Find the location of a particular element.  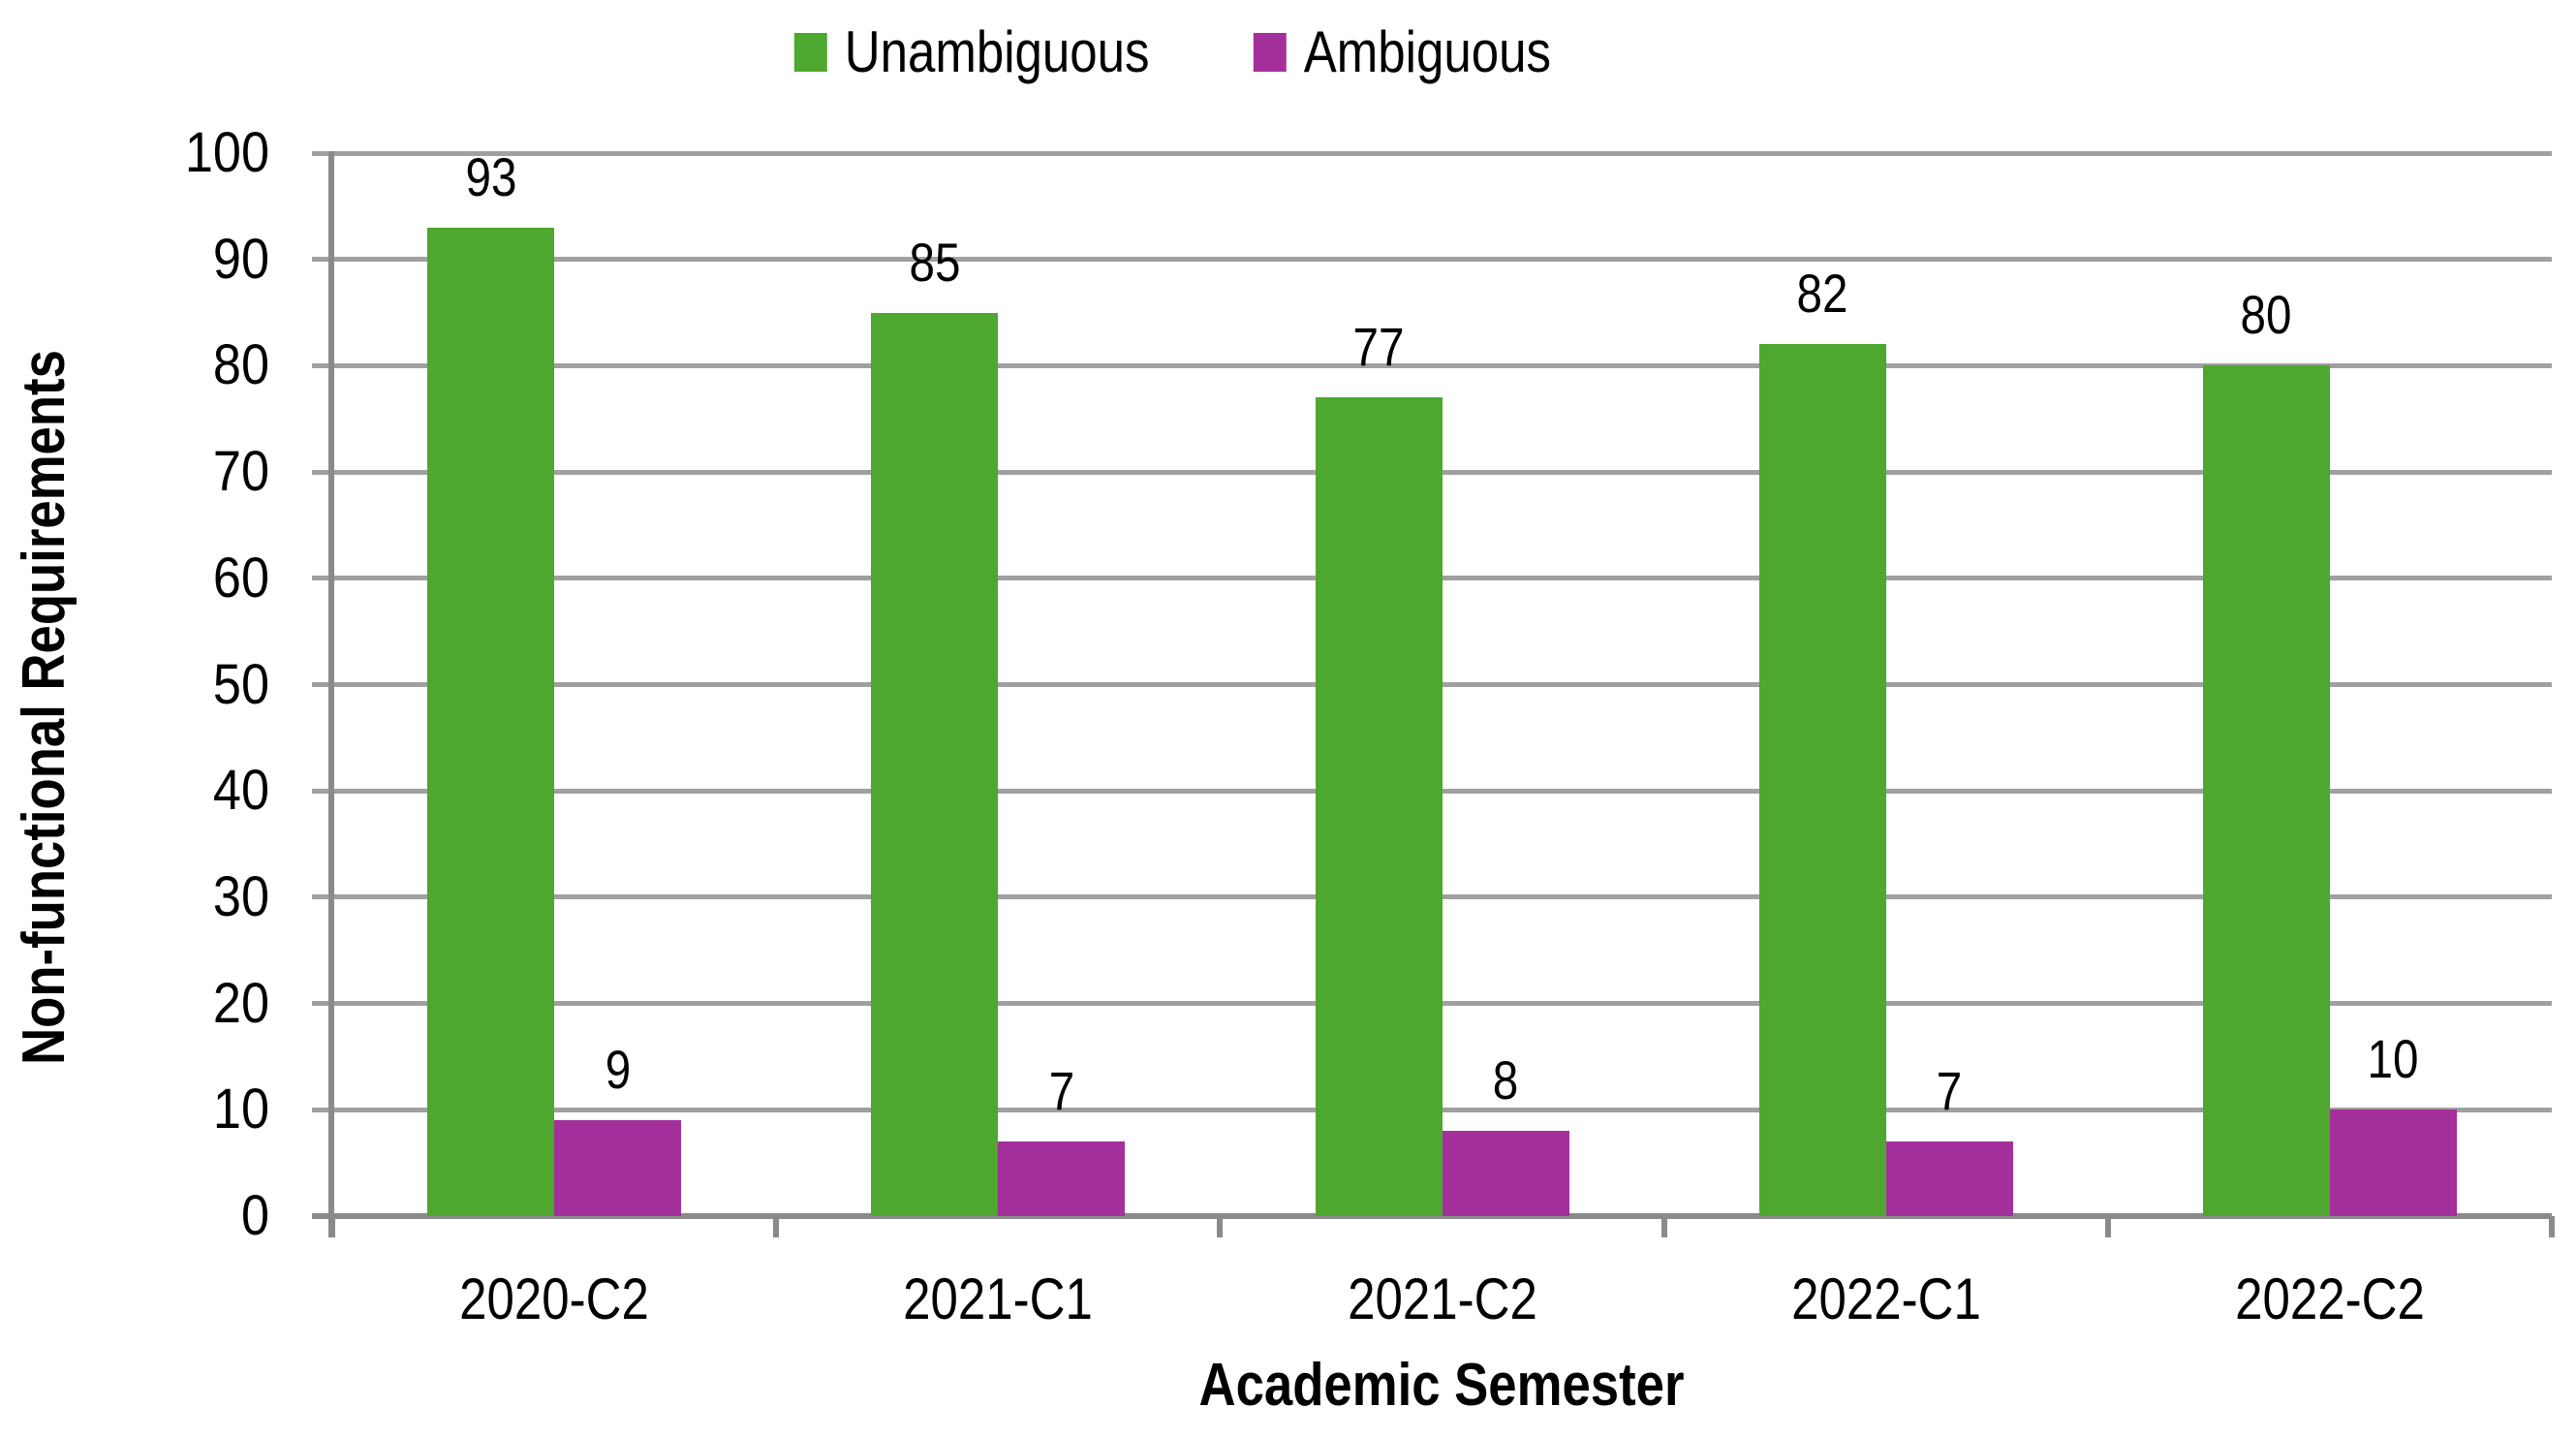

y-tick-label: 30 is located at coordinates (240, 896).